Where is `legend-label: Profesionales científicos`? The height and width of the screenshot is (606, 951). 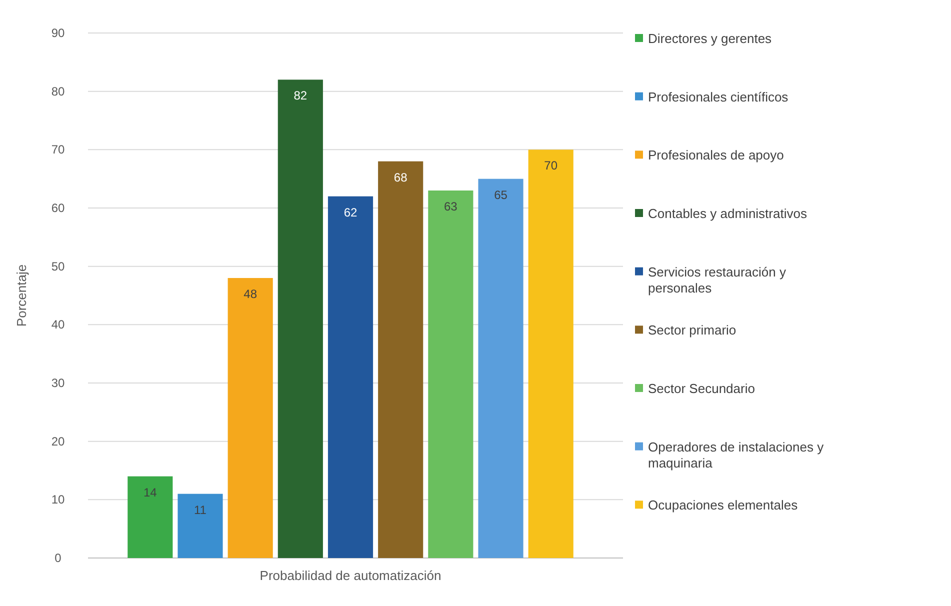 legend-label: Profesionales científicos is located at coordinates (718, 96).